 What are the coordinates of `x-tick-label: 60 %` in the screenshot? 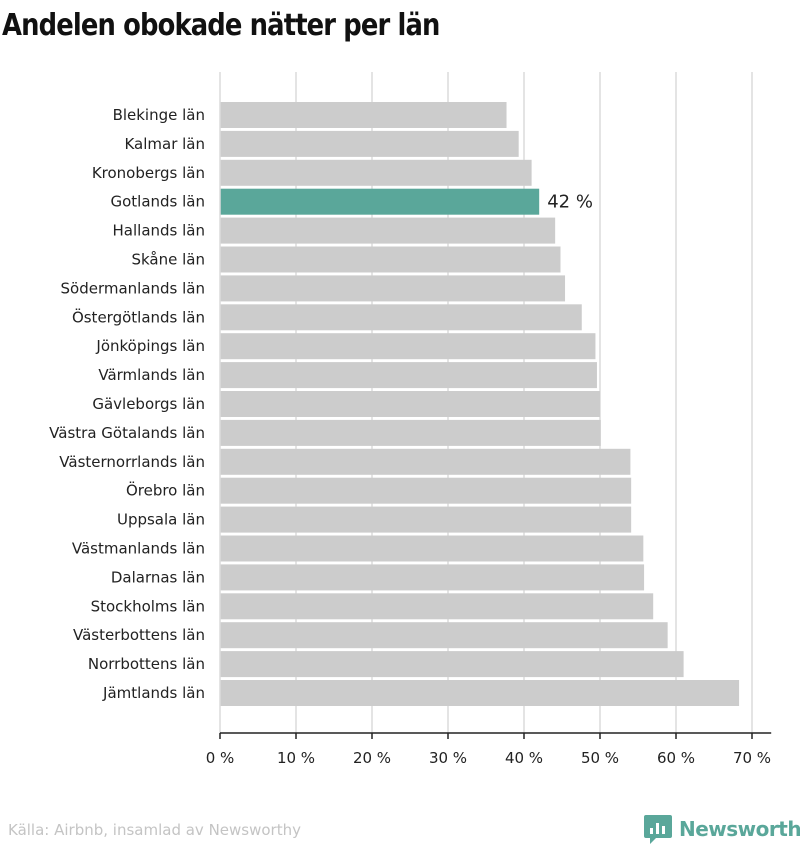 It's located at (676, 758).